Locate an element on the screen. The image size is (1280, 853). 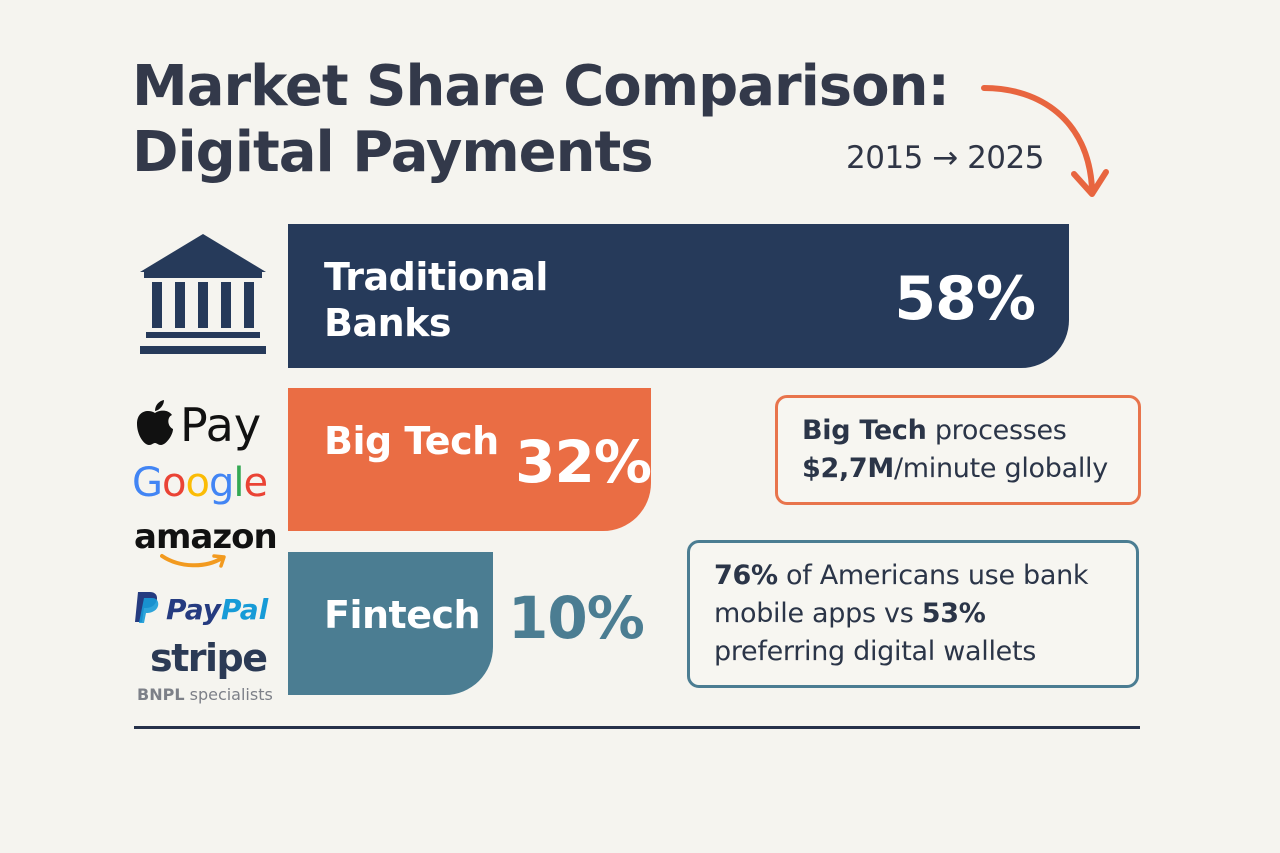
callout-line-1: Big Tech processes is located at coordinates (959, 431).